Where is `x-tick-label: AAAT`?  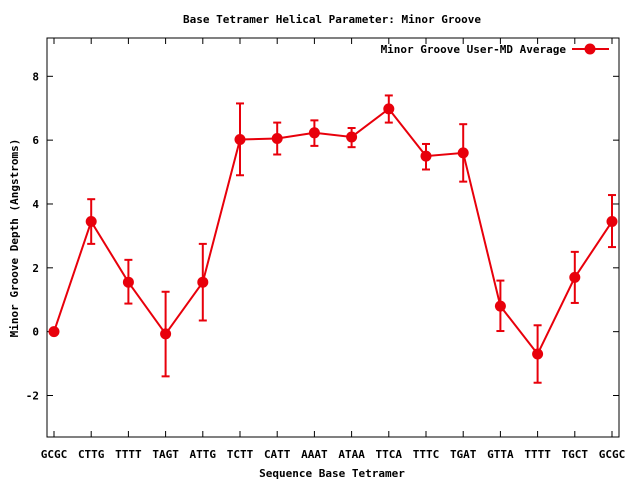
x-tick-label: AAAT is located at coordinates (314, 454).